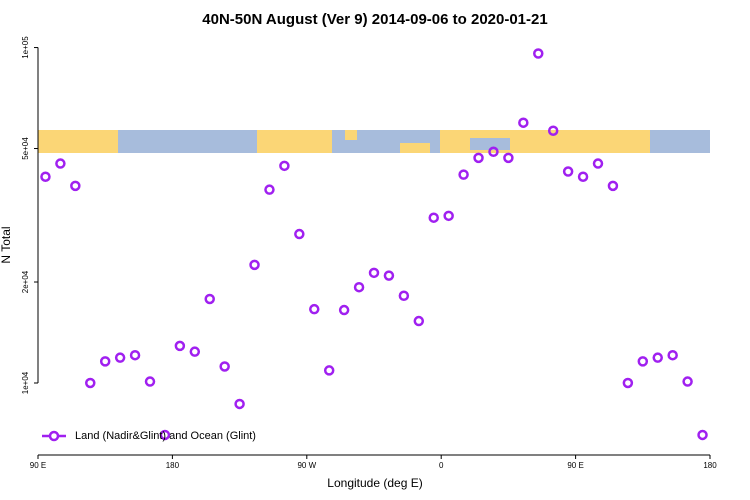  I want to click on x-axis-label: Longitude (deg E), so click(374, 483).